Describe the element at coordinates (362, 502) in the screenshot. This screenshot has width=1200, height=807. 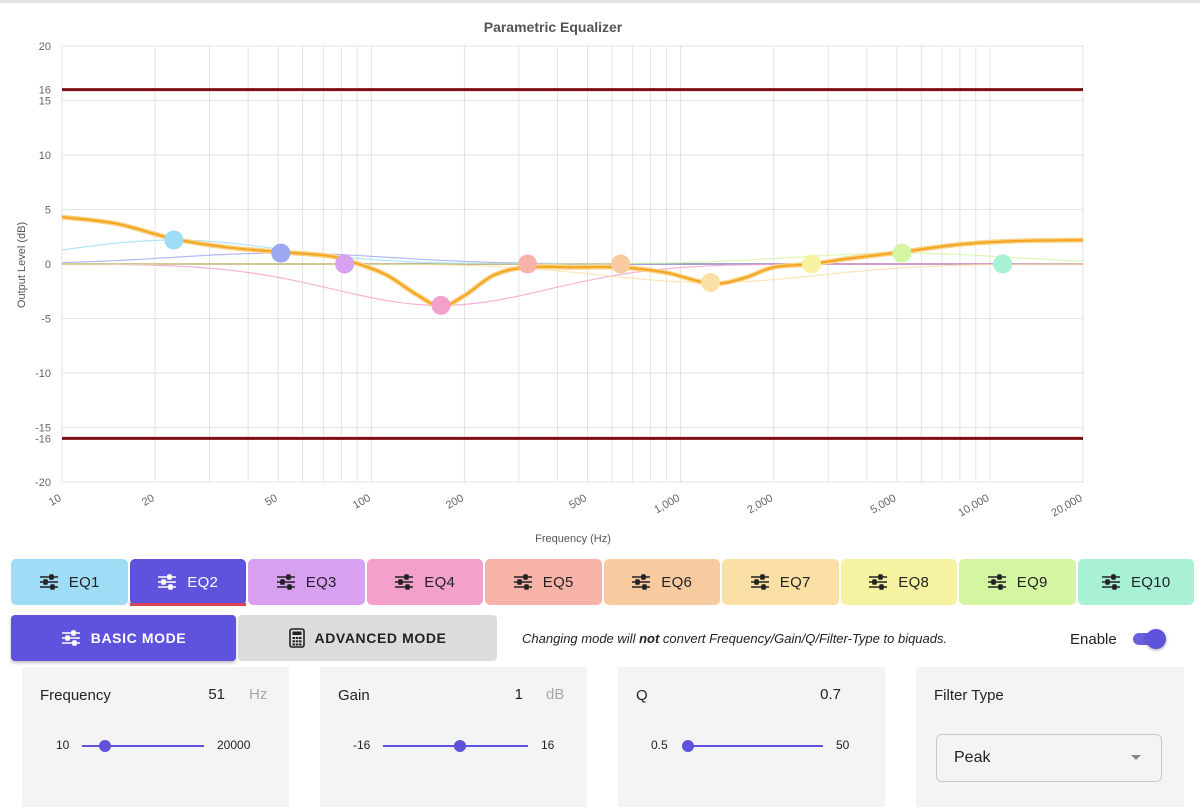
I see `x-tick-label: 100` at that location.